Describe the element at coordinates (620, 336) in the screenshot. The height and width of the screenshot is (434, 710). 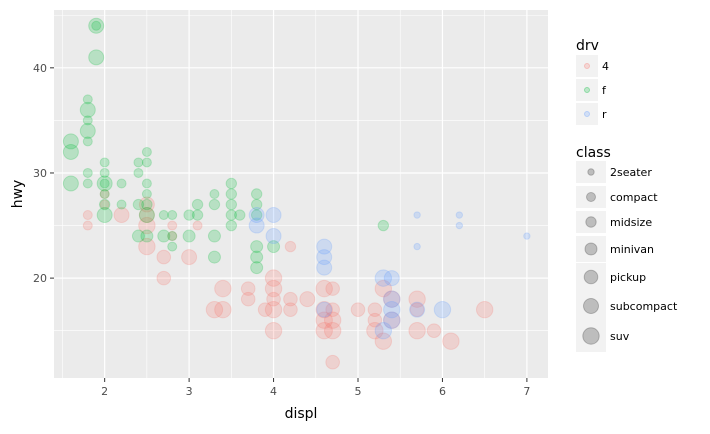
I see `legend-label-class: suv` at that location.